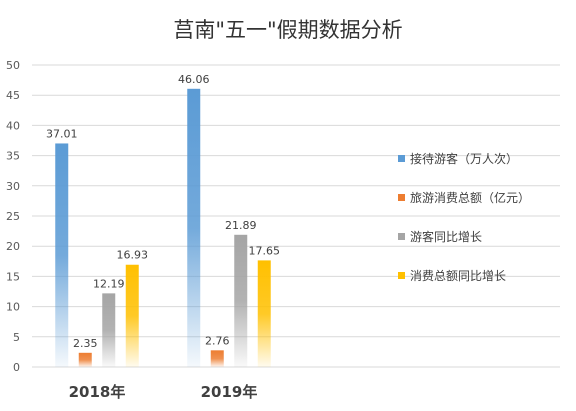 This screenshot has width=576, height=411. I want to click on y-tick-label: 35, so click(13, 156).